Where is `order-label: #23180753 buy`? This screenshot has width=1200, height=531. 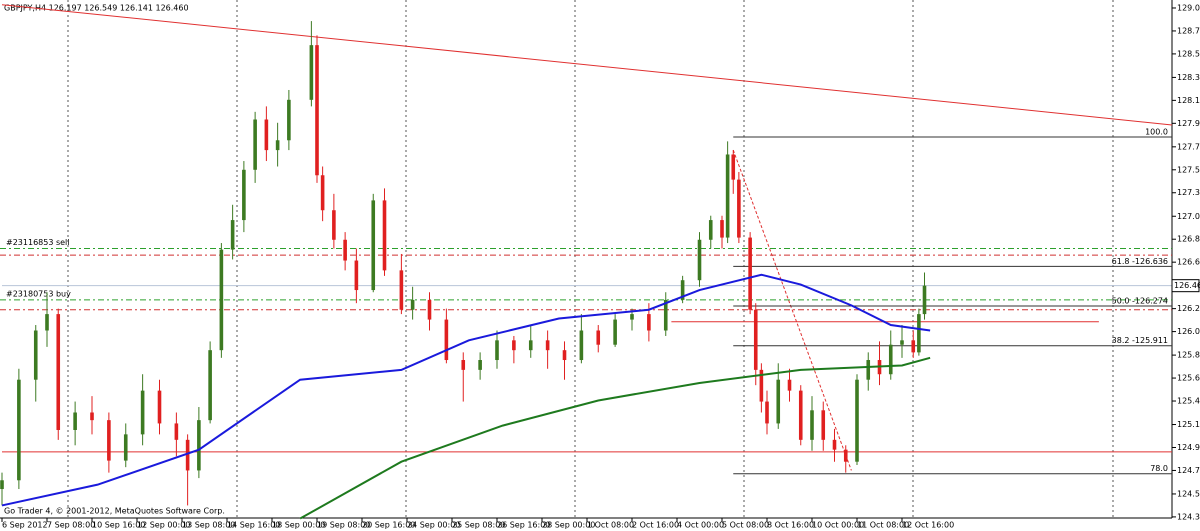
order-label: #23180753 buy is located at coordinates (38, 293).